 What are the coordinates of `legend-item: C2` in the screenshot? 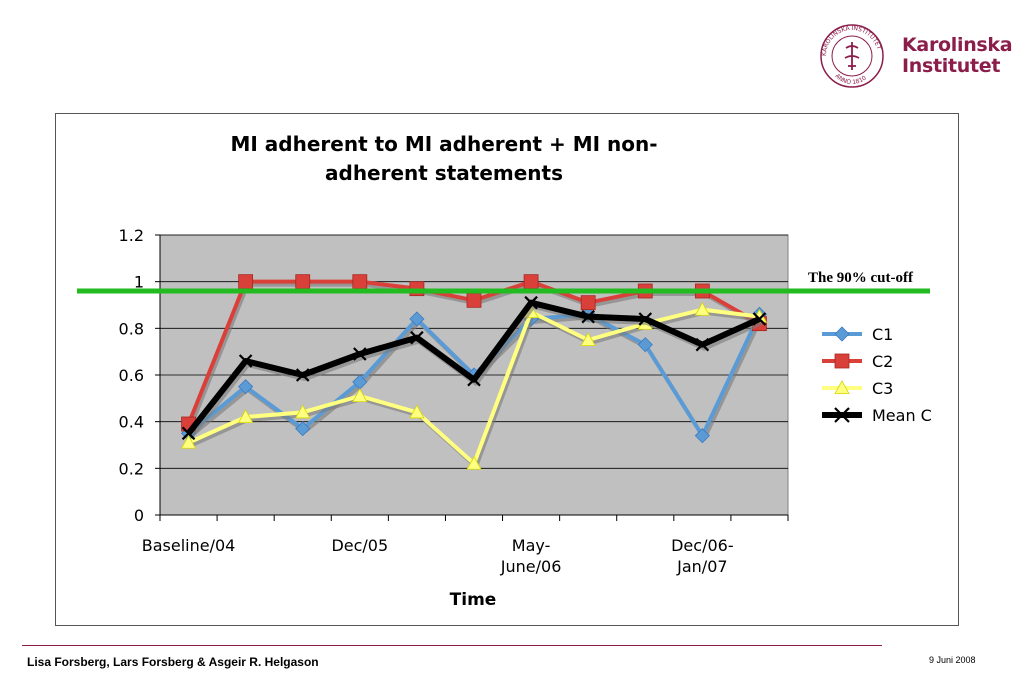 It's located at (857, 361).